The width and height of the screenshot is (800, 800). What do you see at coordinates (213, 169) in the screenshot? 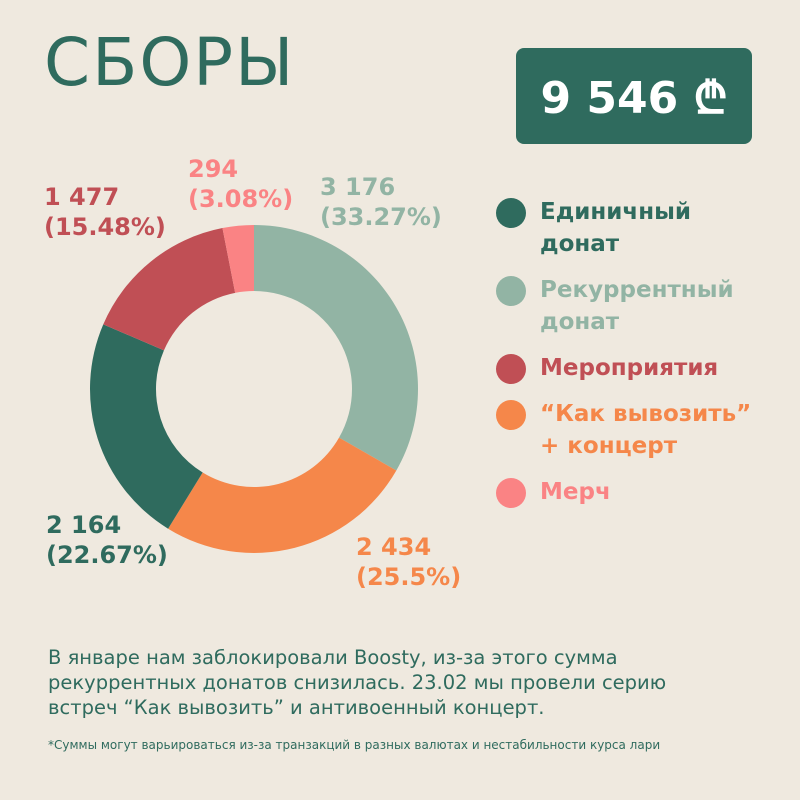
I see `data-label-value: 294` at bounding box center [213, 169].